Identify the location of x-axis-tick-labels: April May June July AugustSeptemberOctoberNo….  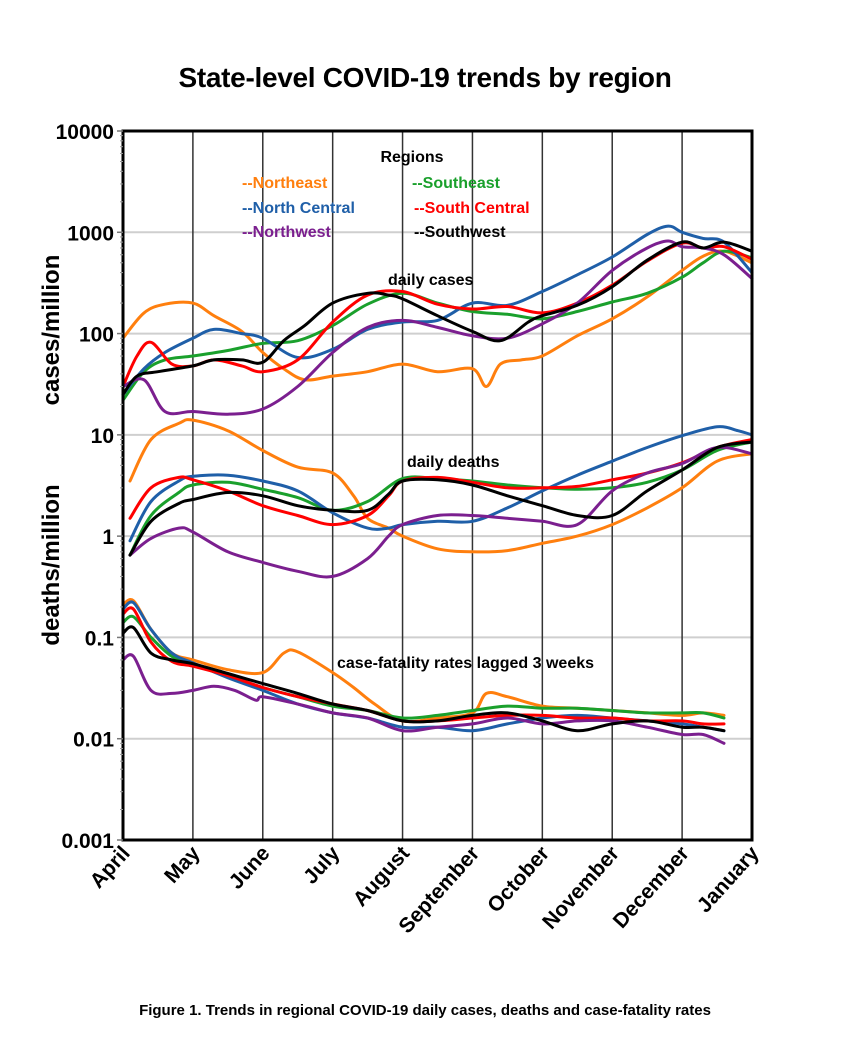
(425, 890).